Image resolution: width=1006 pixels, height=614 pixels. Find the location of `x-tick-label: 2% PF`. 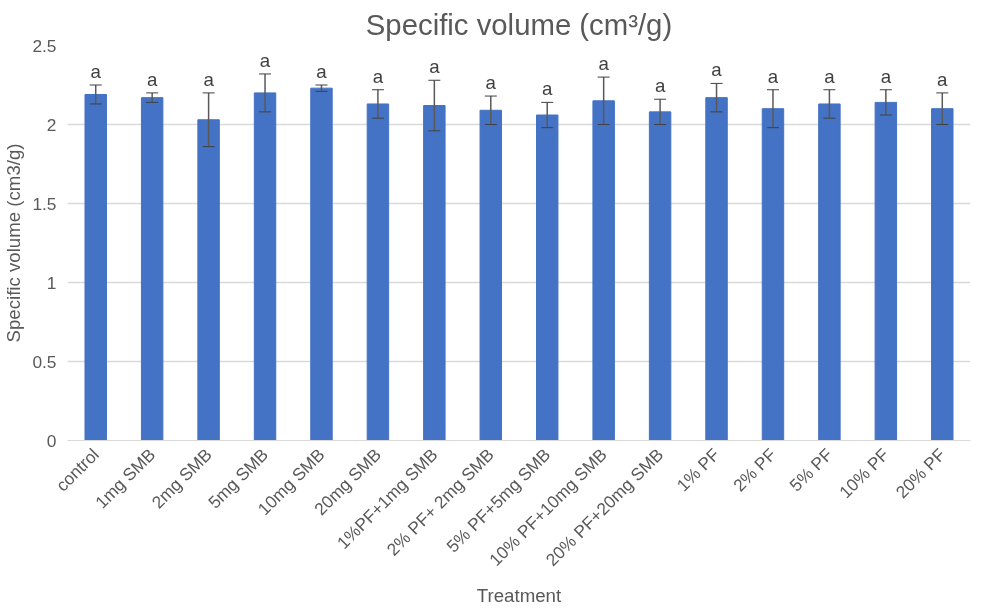

x-tick-label: 2% PF is located at coordinates (755, 470).